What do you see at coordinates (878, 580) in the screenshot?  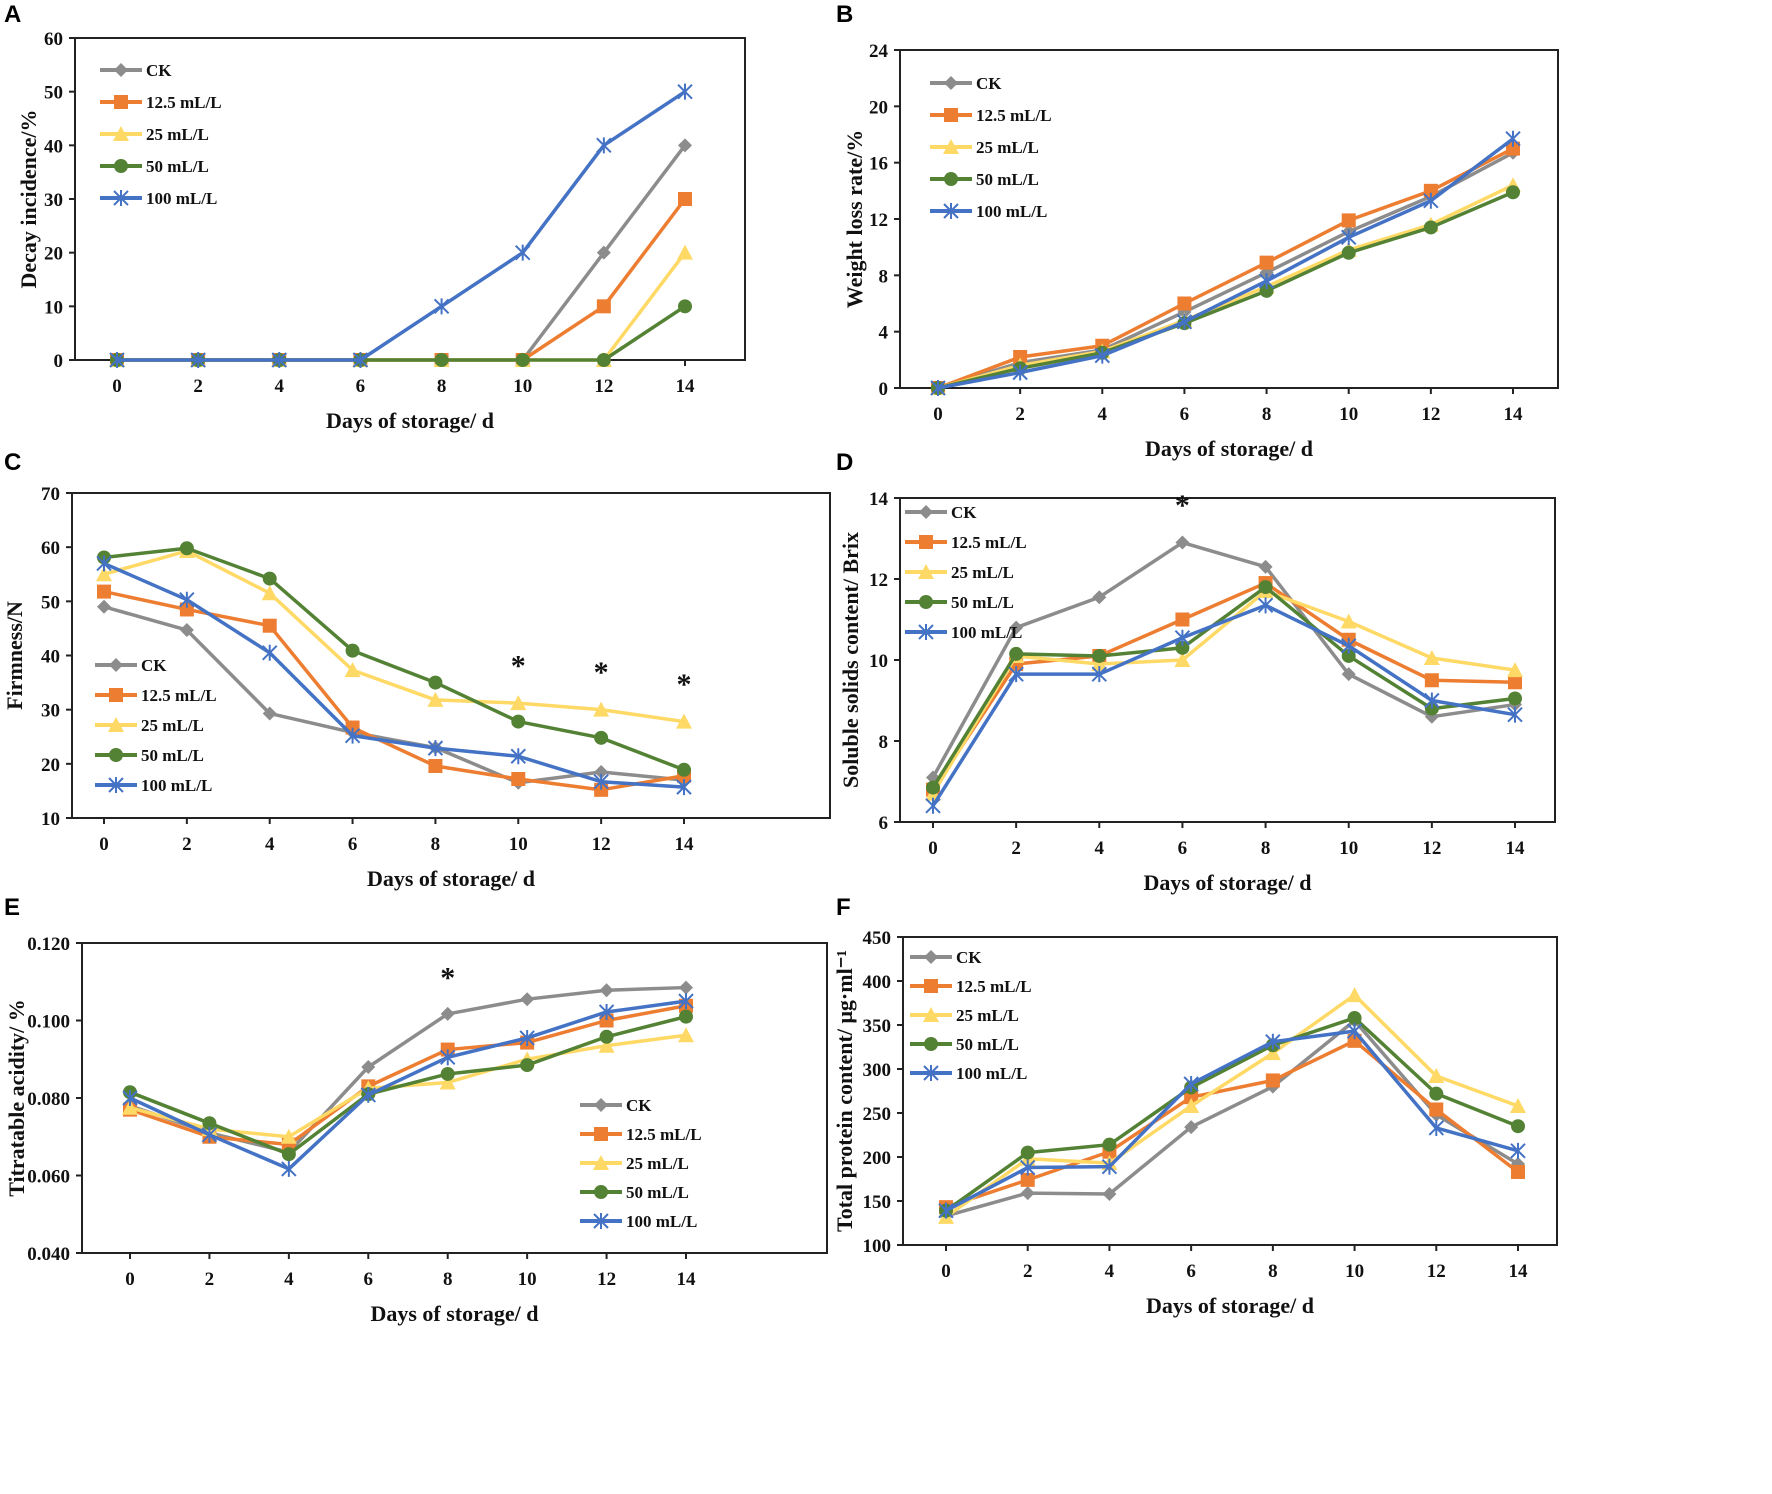 I see `y-tick-label: 12` at bounding box center [878, 580].